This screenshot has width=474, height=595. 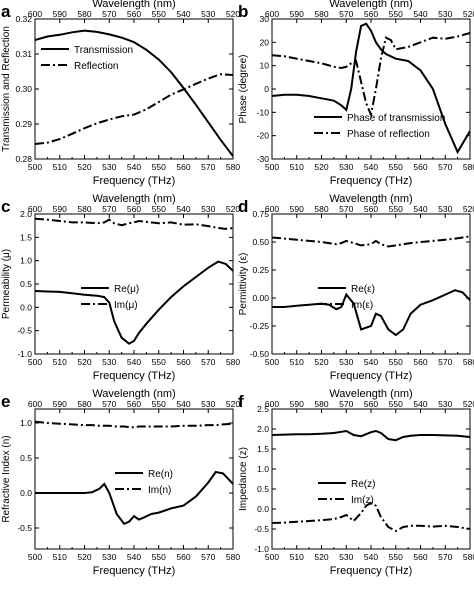 What do you see at coordinates (363, 289) in the screenshot?
I see `legend-label: Re(ε)` at bounding box center [363, 289].